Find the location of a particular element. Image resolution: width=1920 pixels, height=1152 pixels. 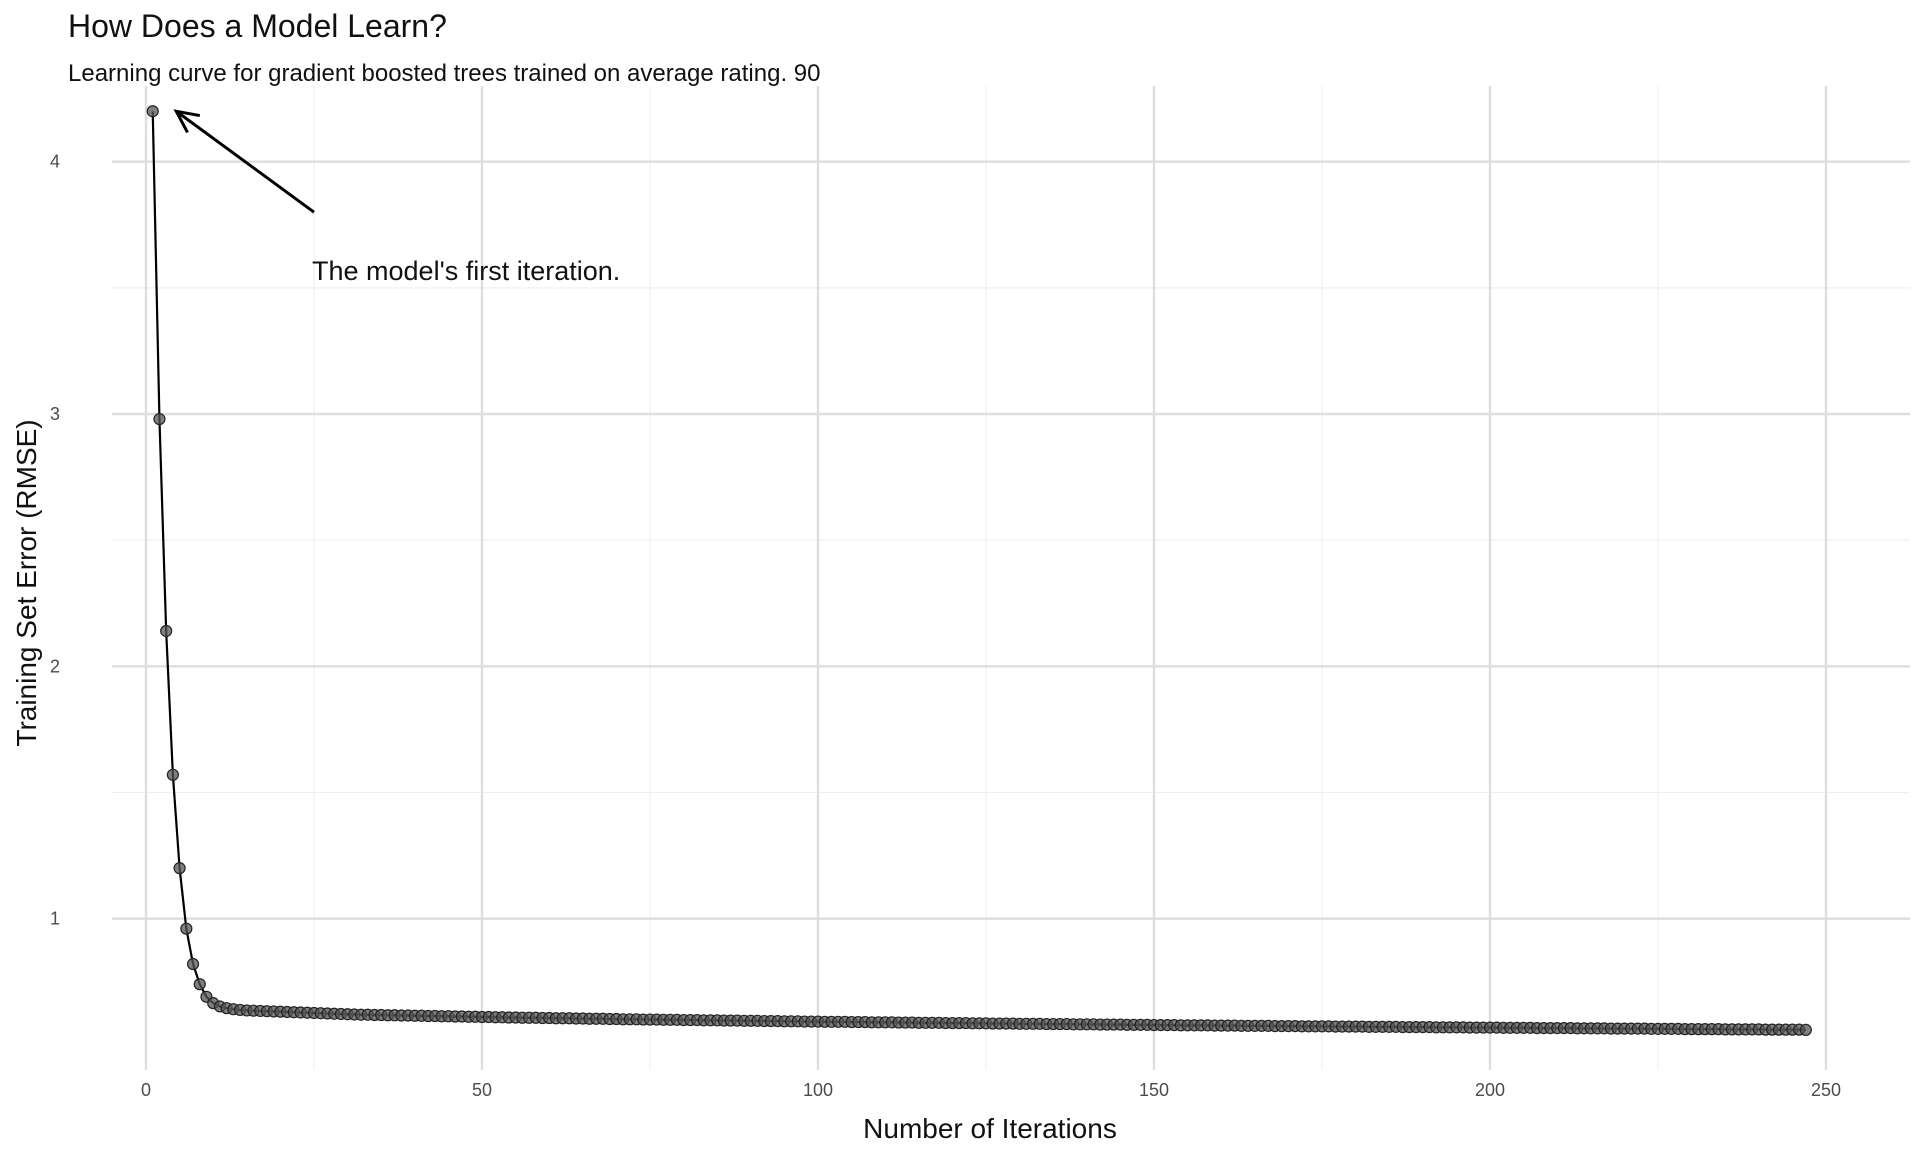

x-tick-label: 200 is located at coordinates (1490, 1090).